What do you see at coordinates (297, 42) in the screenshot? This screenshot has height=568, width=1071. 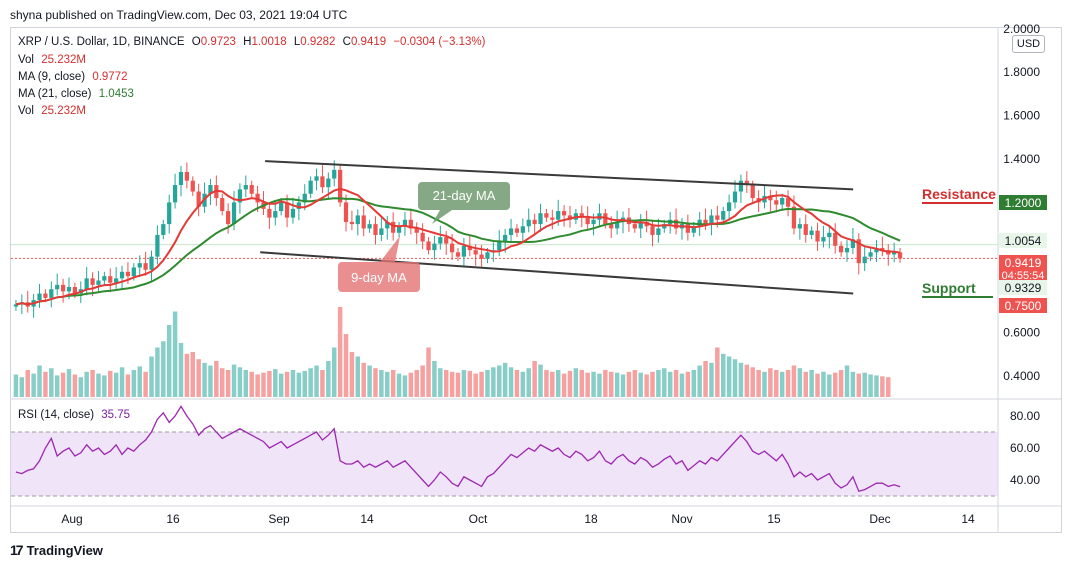 I see `low-label: L` at bounding box center [297, 42].